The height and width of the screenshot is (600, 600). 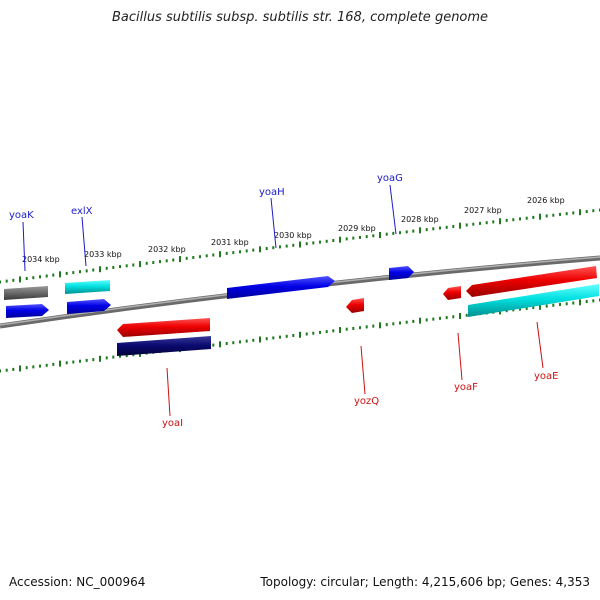 What do you see at coordinates (87, 287) in the screenshot?
I see `gene-exlX` at bounding box center [87, 287].